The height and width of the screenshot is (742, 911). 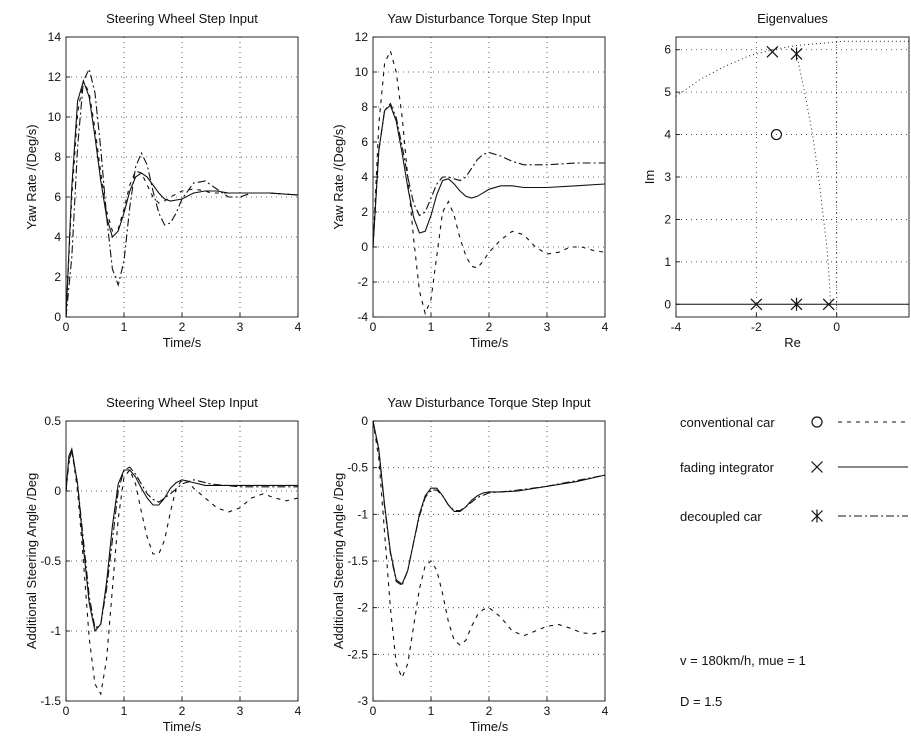 I want to click on y-tick-label: 0.5, so click(x=52, y=421).